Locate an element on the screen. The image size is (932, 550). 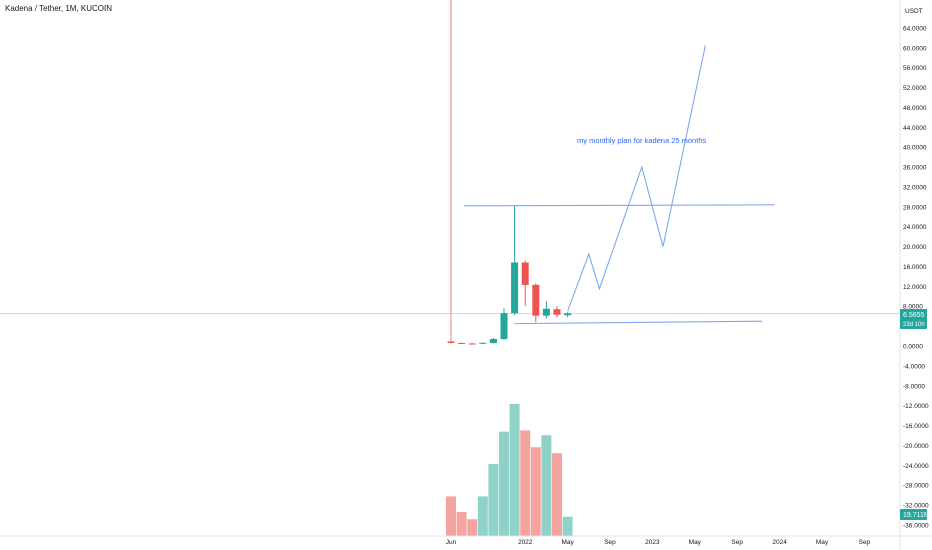
y-tick-label: 8.0000 is located at coordinates (913, 307).